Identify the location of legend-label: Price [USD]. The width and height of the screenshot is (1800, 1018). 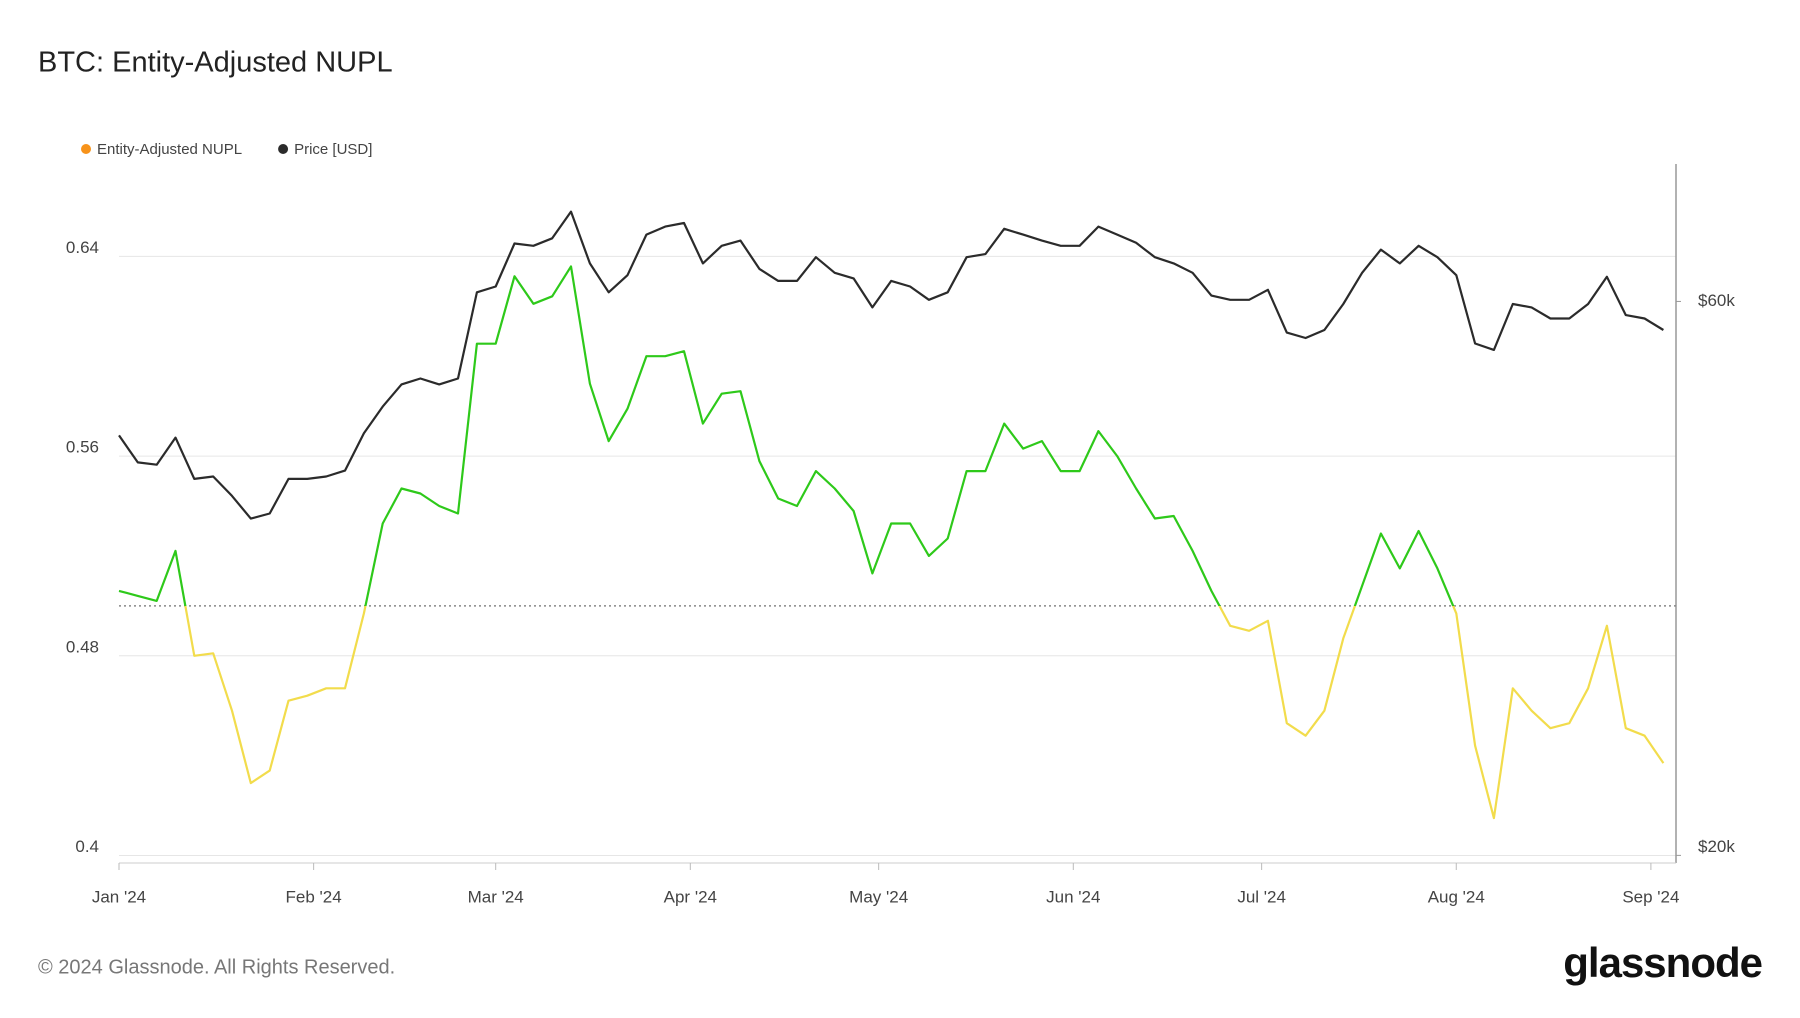
(333, 149).